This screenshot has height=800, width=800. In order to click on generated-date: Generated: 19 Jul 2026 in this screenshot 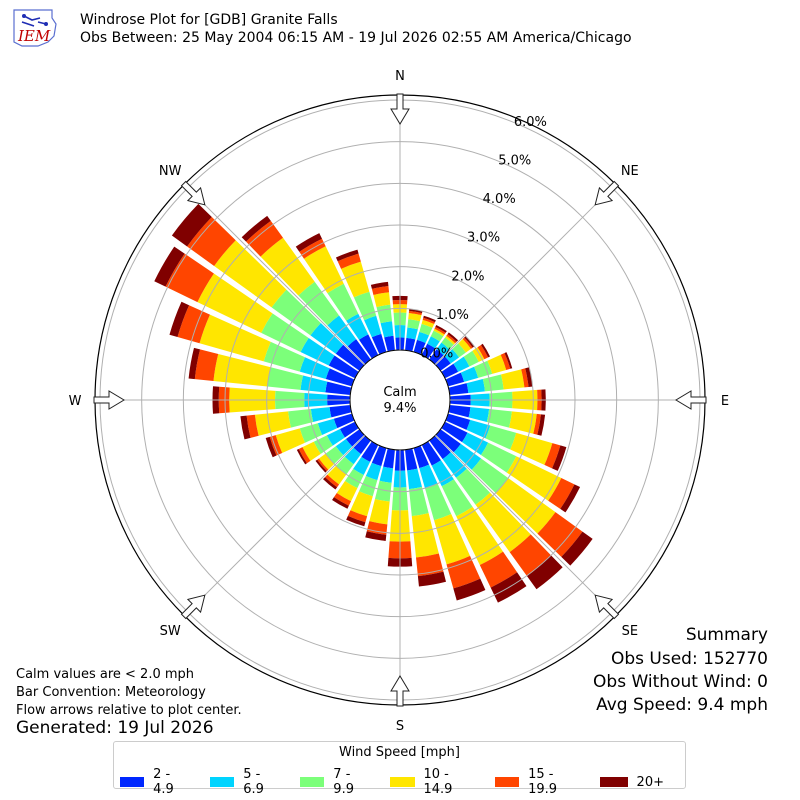, I will do `click(115, 728)`.